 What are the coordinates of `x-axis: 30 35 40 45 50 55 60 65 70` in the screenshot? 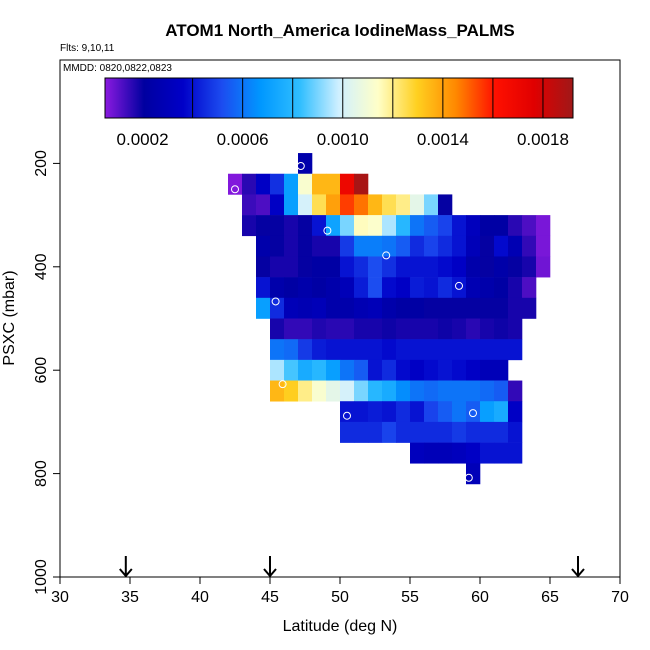 It's located at (340, 591).